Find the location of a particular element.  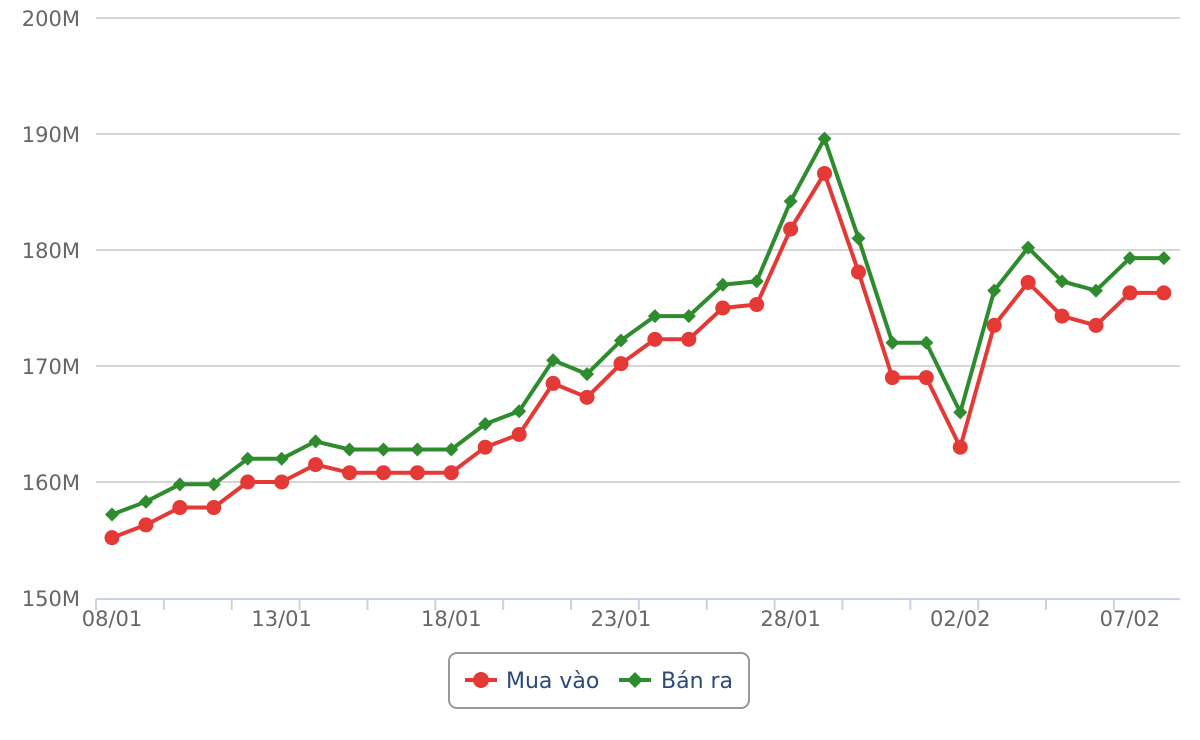

y-tick-label: 150M is located at coordinates (51, 599).